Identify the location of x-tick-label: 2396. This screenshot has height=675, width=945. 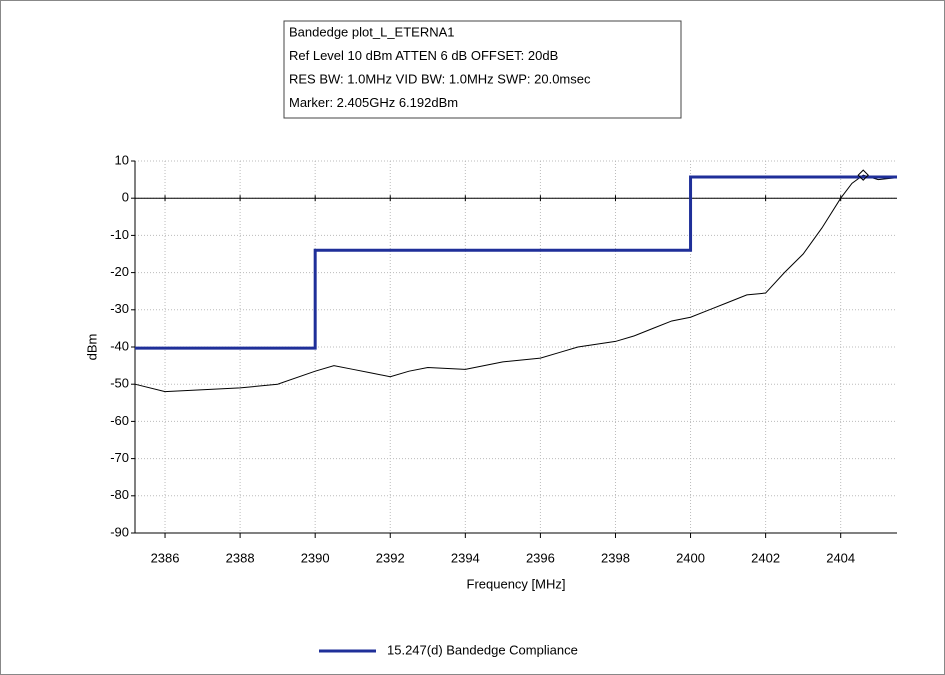
(540, 557).